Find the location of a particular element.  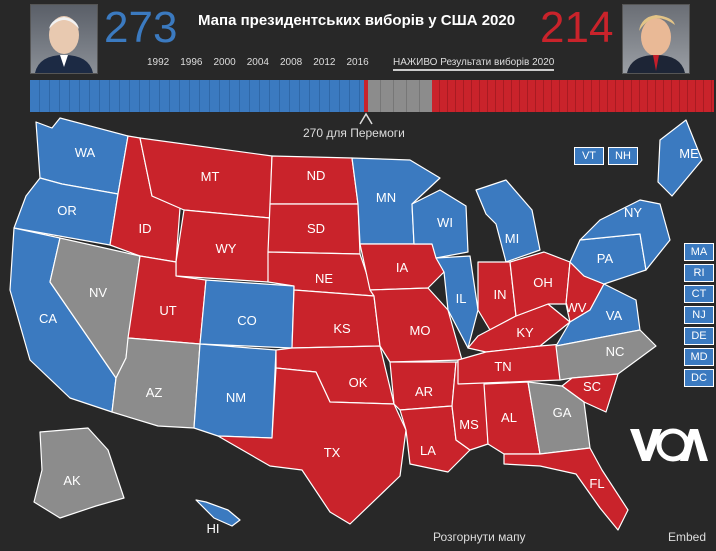

state-fl is located at coordinates (566, 489).